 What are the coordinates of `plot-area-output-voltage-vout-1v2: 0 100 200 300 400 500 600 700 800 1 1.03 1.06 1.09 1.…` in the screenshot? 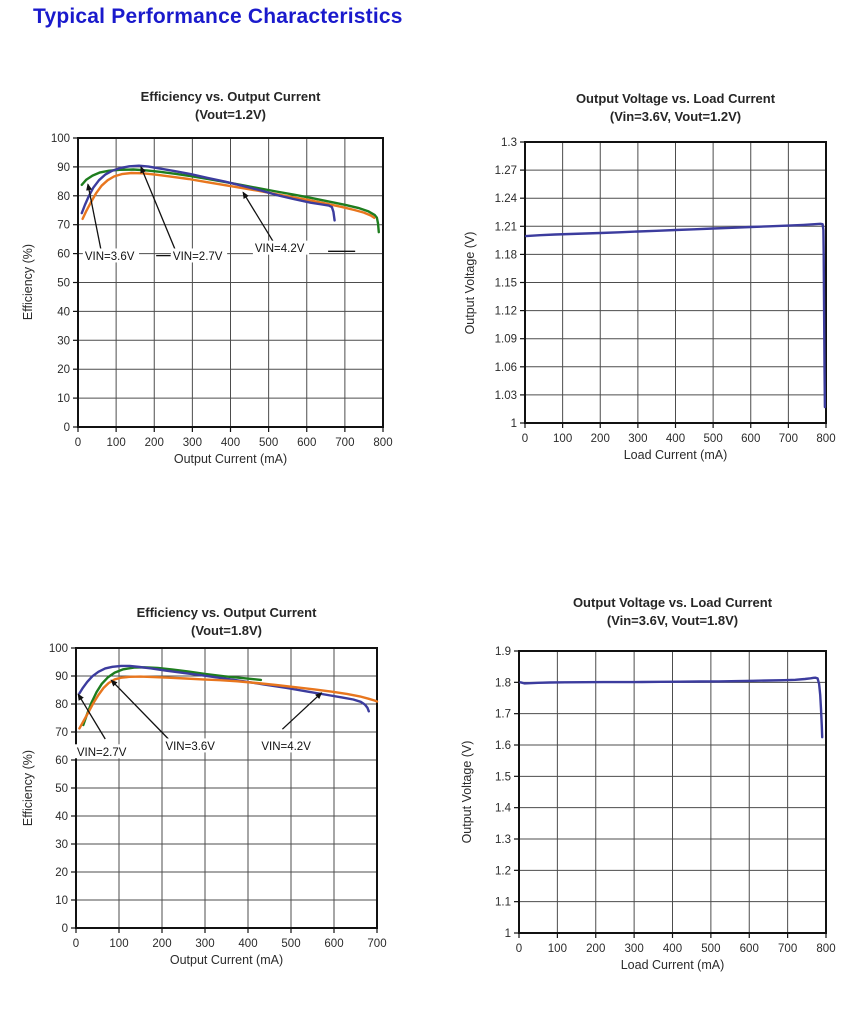 It's located at (665, 291).